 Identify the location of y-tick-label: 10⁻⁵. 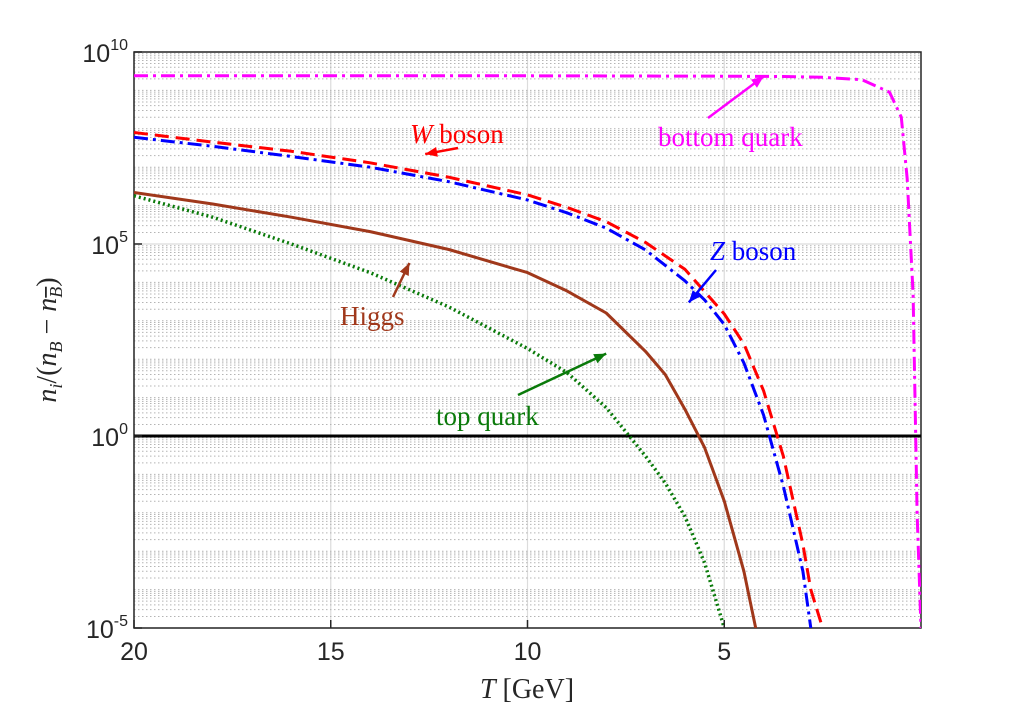
(107, 628).